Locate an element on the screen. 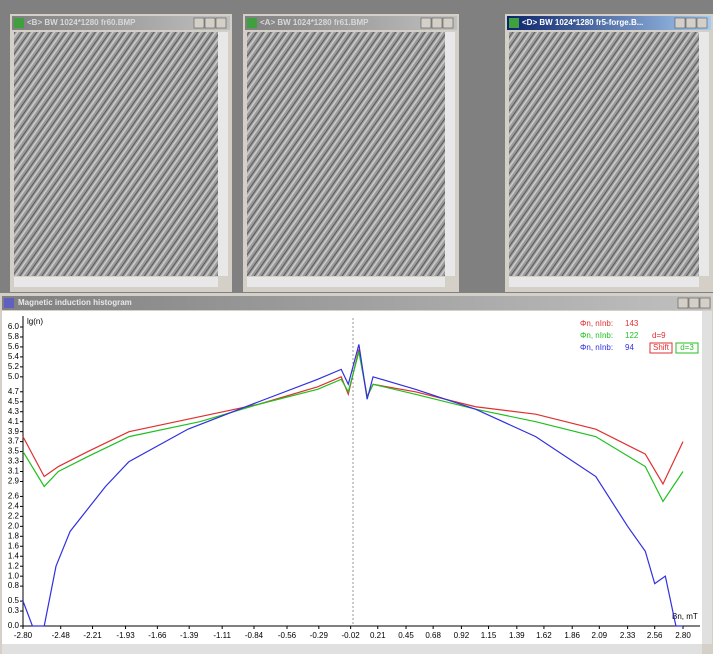 The height and width of the screenshot is (654, 713). x-tick-label: -1.66 is located at coordinates (157, 635).